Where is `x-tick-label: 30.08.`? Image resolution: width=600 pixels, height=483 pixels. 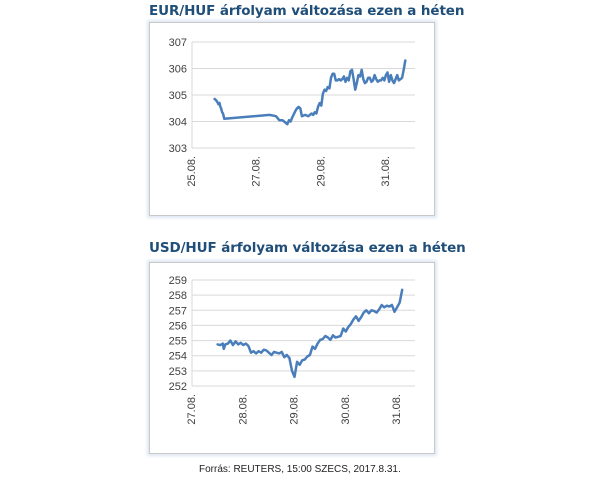
x-tick-label: 30.08. is located at coordinates (346, 409).